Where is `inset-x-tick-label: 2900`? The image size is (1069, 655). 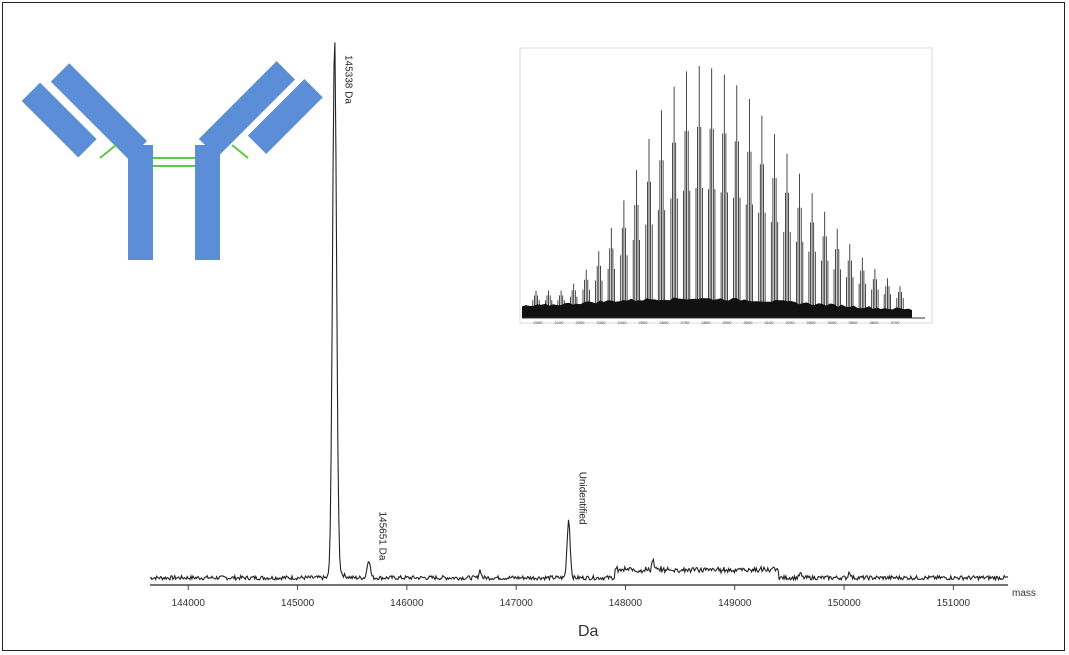
inset-x-tick-label: 2900 is located at coordinates (728, 322).